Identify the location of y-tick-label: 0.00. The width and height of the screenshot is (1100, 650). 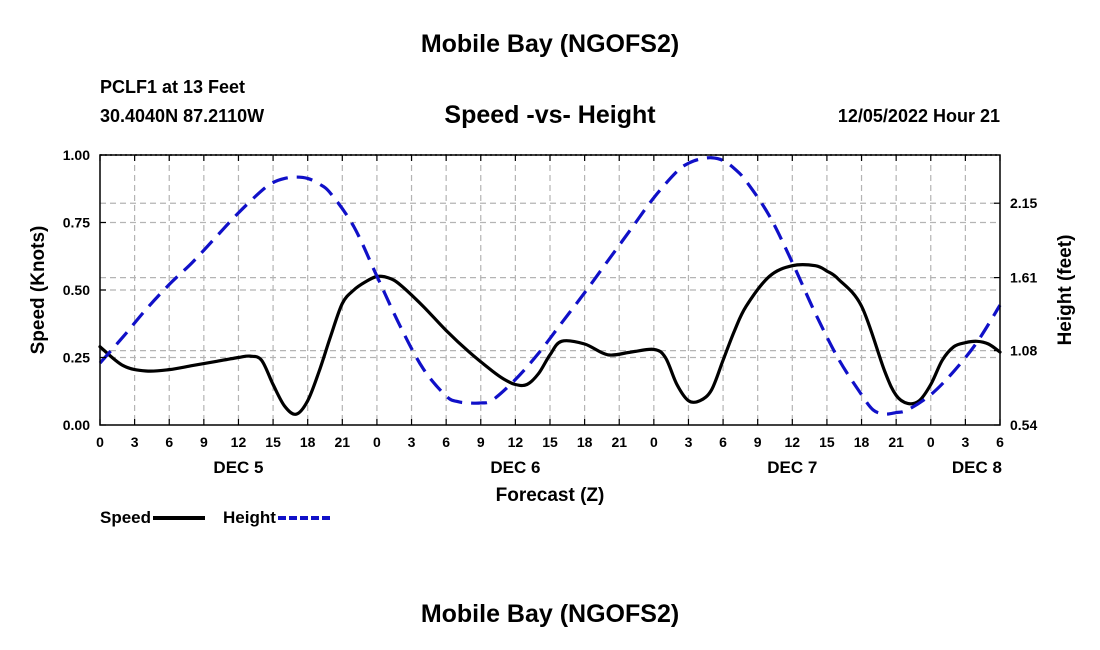
(76, 425).